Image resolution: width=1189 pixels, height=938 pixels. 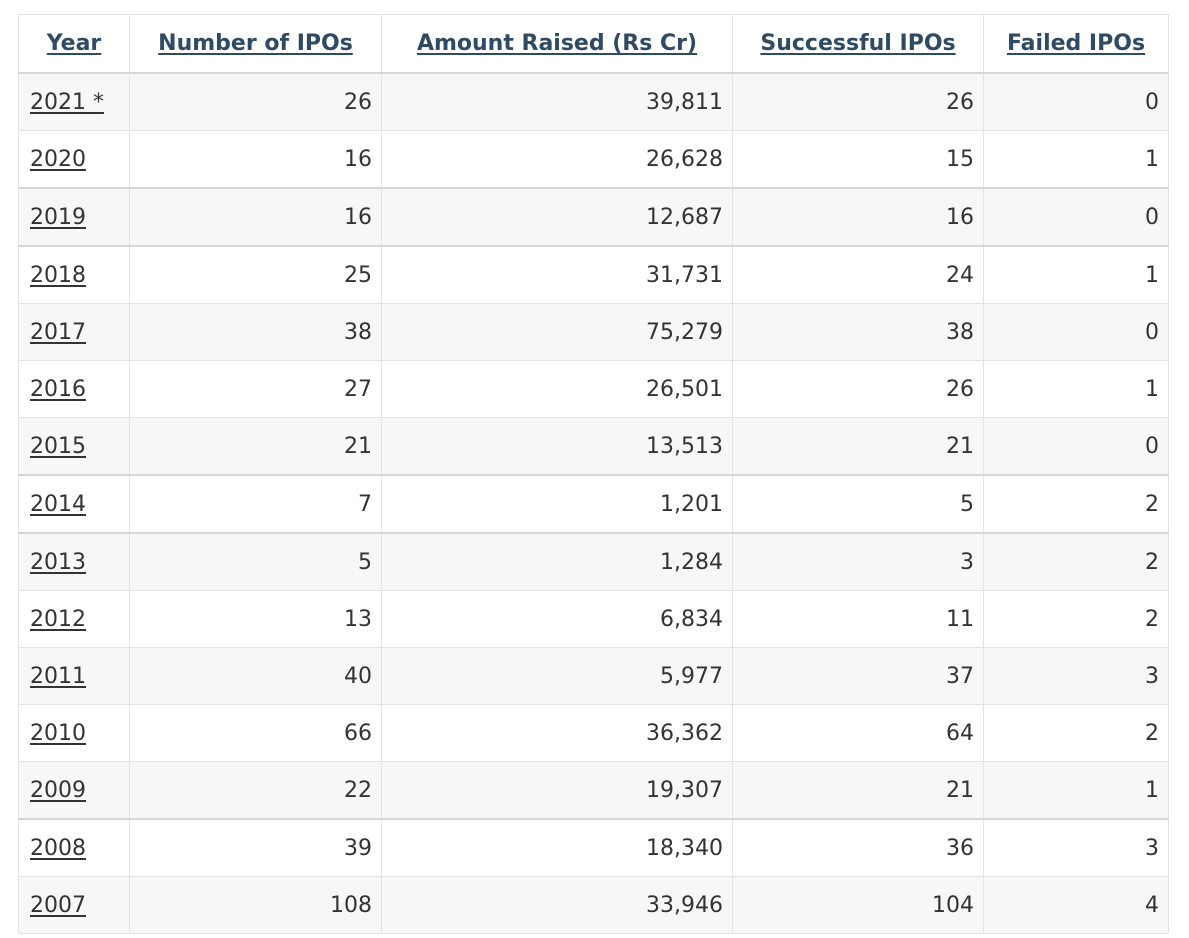 I want to click on number-of-ipos-cell: 25, so click(x=255, y=274).